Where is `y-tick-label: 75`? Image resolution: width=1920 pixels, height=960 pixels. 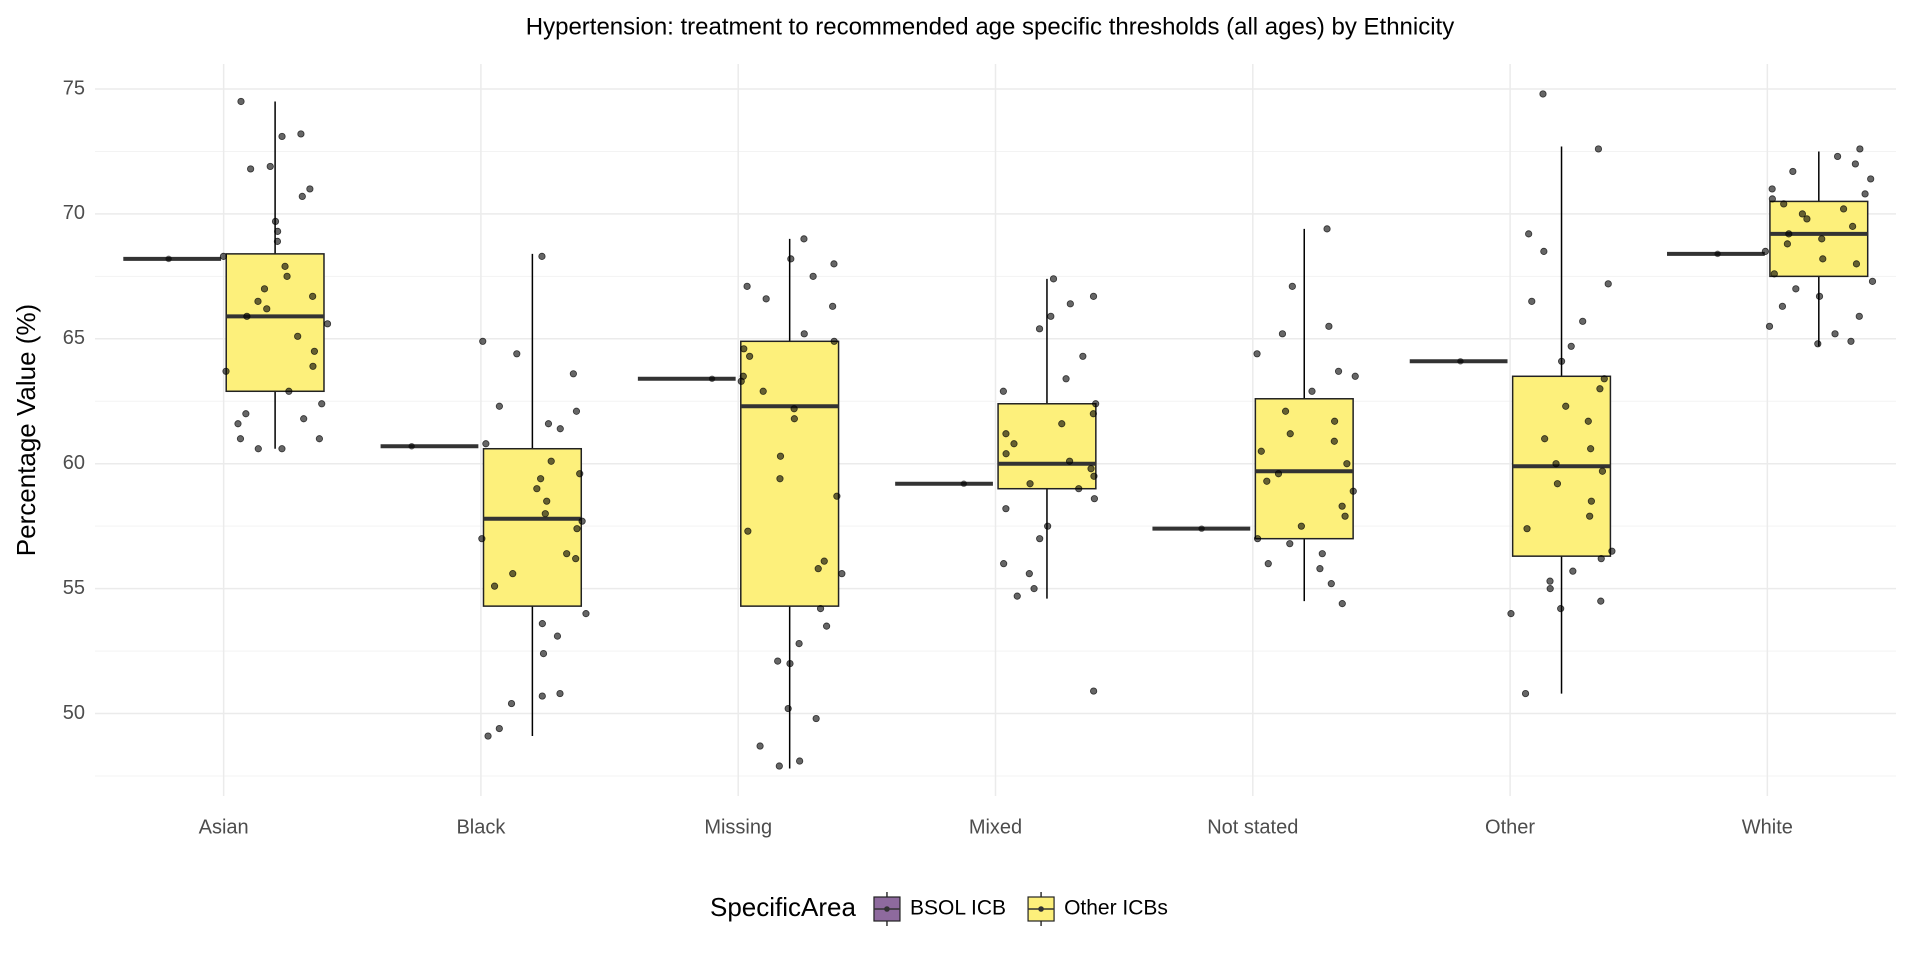
y-tick-label: 75 is located at coordinates (74, 88).